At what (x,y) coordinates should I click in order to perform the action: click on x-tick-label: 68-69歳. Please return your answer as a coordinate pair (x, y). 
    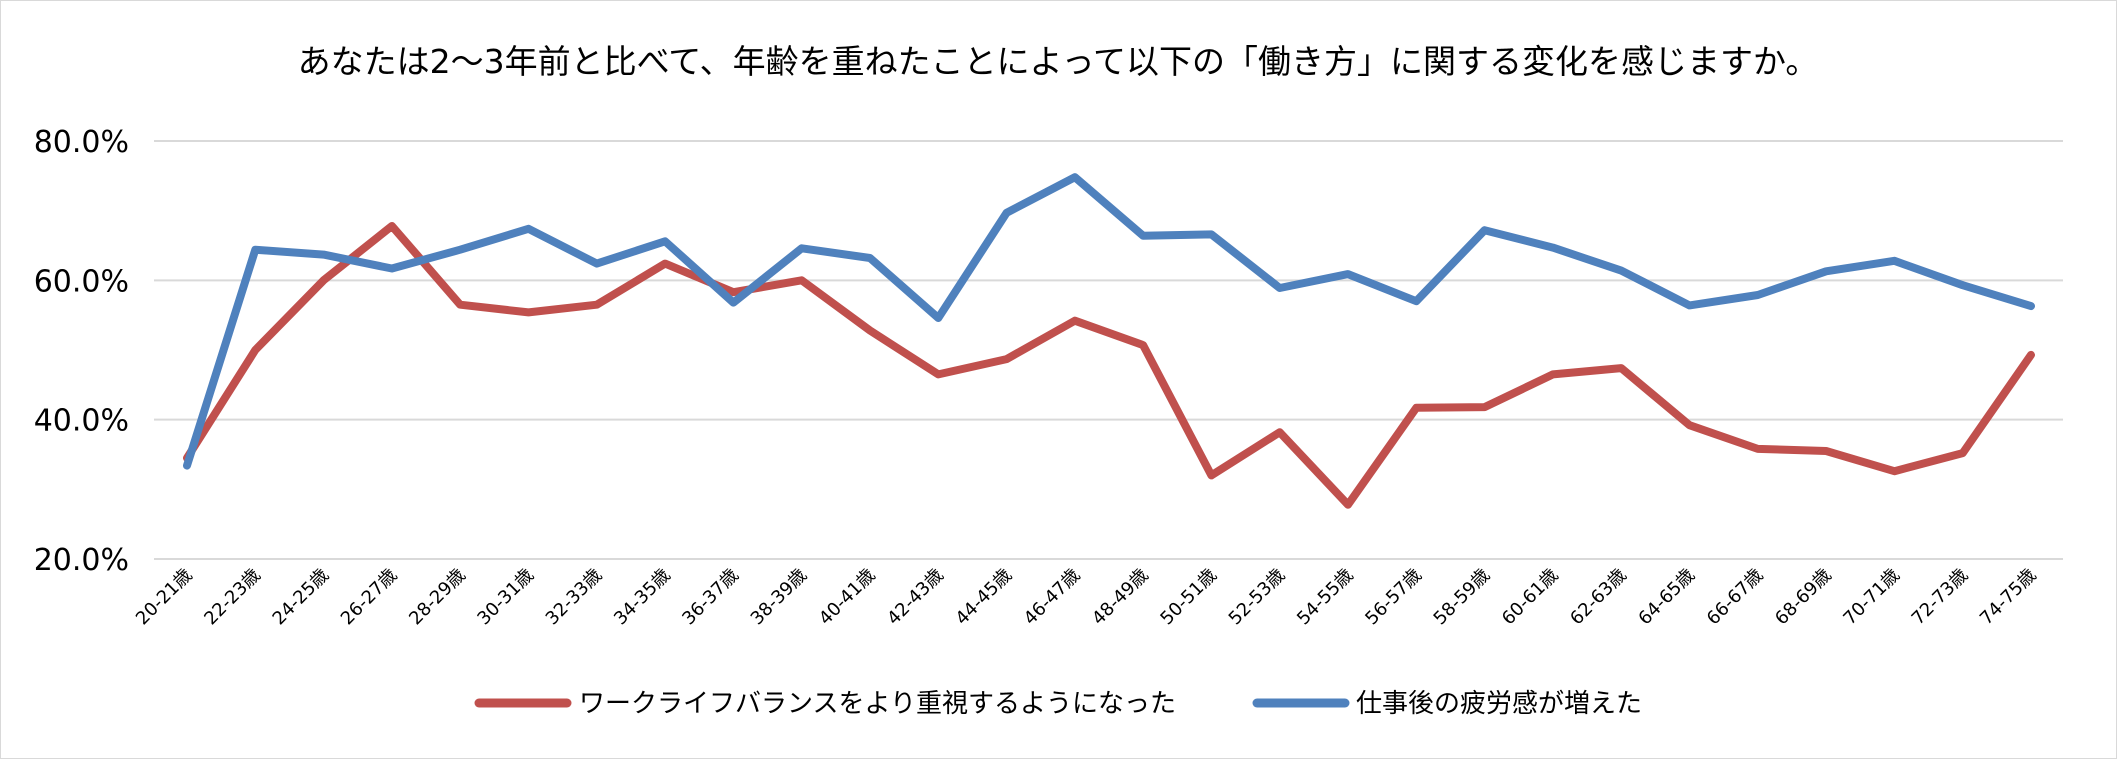
    Looking at the image, I should click on (1803, 597).